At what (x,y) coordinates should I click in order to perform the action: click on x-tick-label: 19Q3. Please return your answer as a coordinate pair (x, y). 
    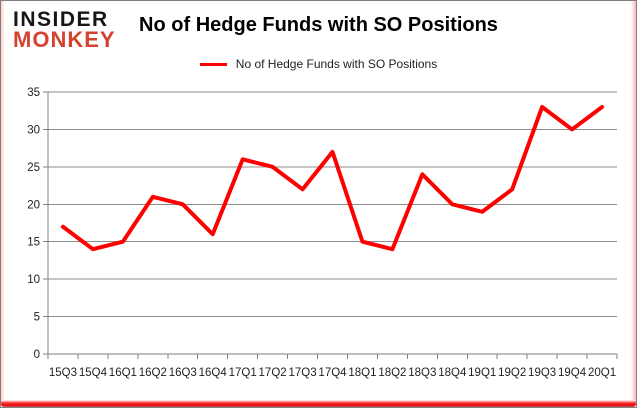
    Looking at the image, I should click on (542, 373).